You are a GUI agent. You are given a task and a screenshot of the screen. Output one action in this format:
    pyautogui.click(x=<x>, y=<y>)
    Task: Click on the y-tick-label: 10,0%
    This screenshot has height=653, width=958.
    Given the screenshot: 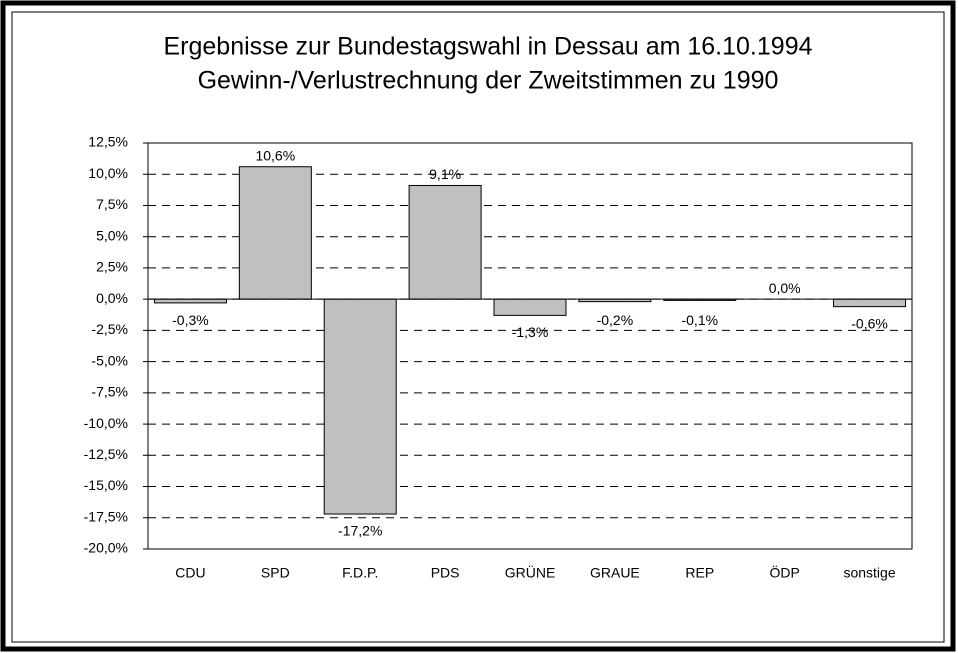 What is the action you would take?
    pyautogui.click(x=108, y=173)
    